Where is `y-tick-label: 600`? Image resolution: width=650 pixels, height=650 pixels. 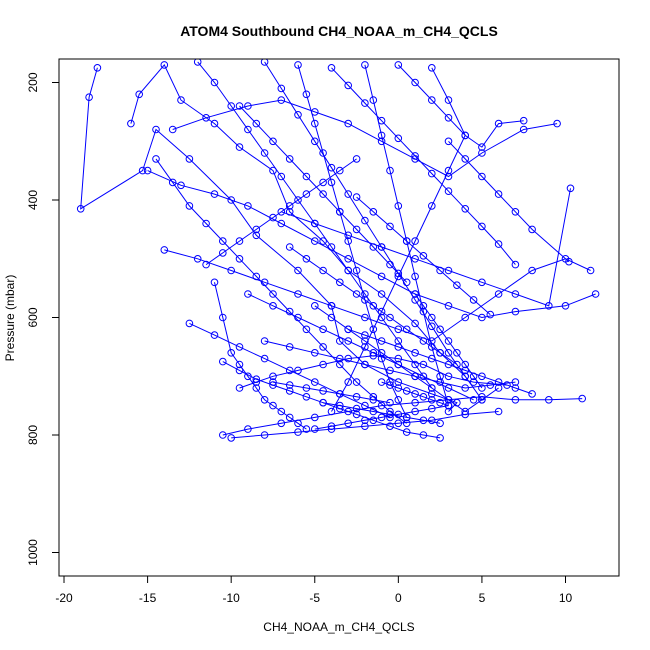
y-tick-label: 600 is located at coordinates (33, 317).